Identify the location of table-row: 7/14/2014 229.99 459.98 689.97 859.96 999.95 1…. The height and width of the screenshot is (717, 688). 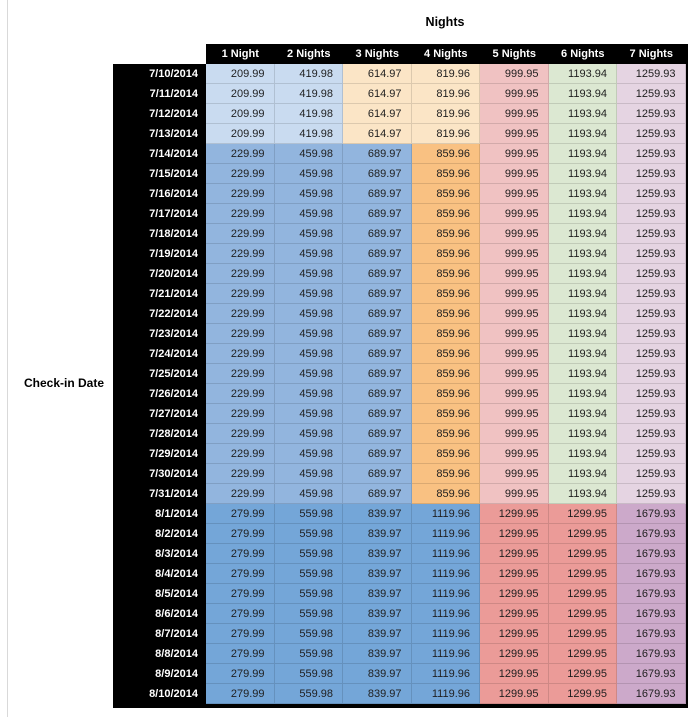
(399, 154).